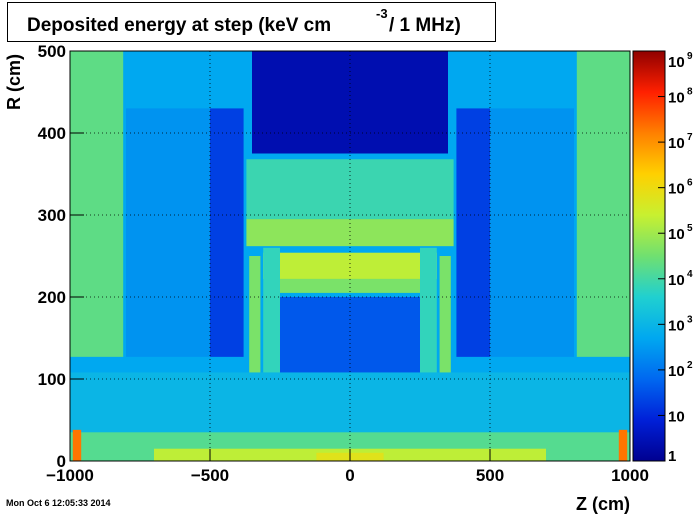  Describe the element at coordinates (58, 503) in the screenshot. I see `timestamp: Mon Oct 6 12:05:33 2014` at that location.